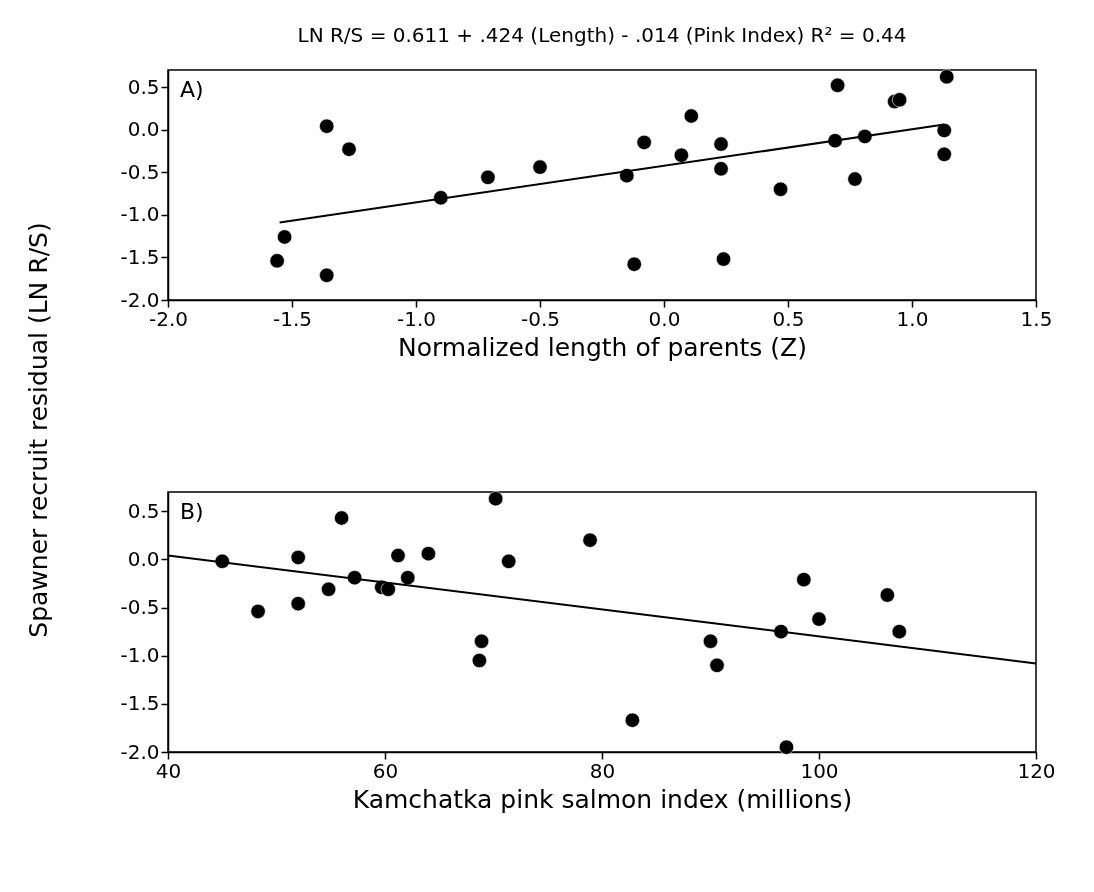 The height and width of the screenshot is (892, 1094). What do you see at coordinates (385, 770) in the screenshot?
I see `x-tick-label: 60` at bounding box center [385, 770].